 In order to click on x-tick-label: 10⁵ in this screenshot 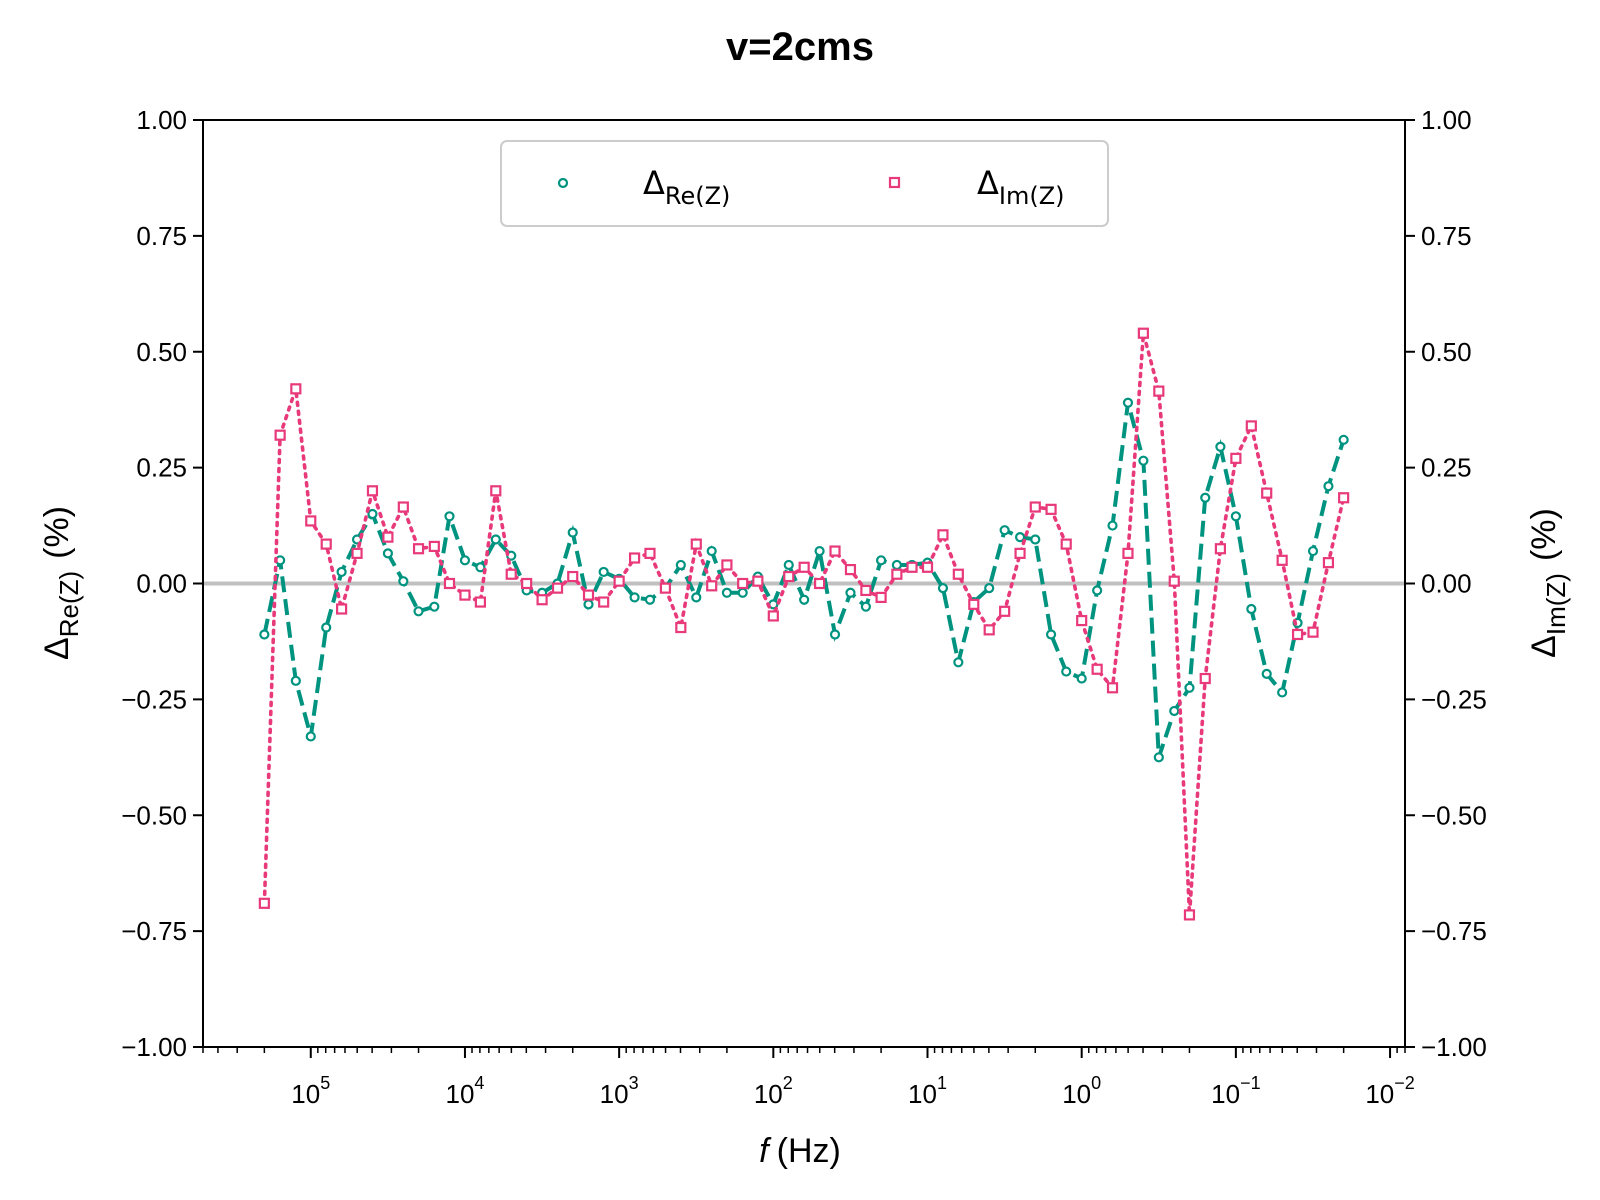, I will do `click(310, 1091)`.